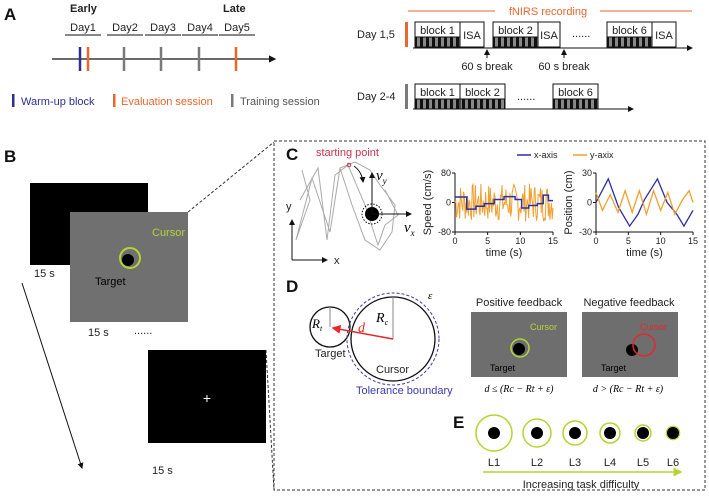  I want to click on vy-label: vy, so click(381, 177).